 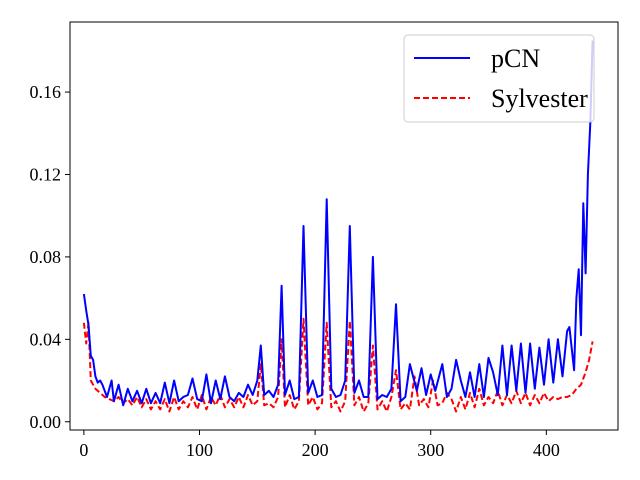 What do you see at coordinates (46, 174) in the screenshot?
I see `y-tick-label: 0.12` at bounding box center [46, 174].